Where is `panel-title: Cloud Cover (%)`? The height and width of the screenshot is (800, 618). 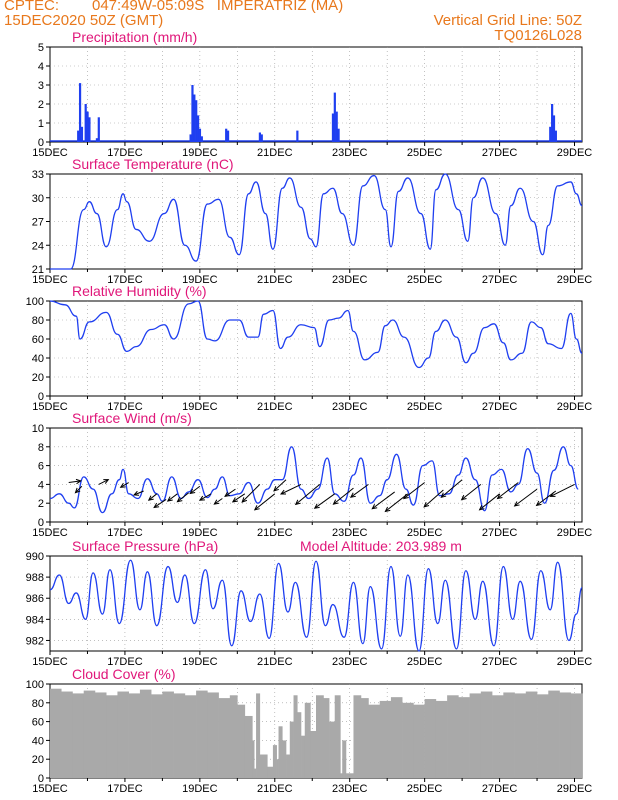
panel-title: Cloud Cover (%) is located at coordinates (123, 674).